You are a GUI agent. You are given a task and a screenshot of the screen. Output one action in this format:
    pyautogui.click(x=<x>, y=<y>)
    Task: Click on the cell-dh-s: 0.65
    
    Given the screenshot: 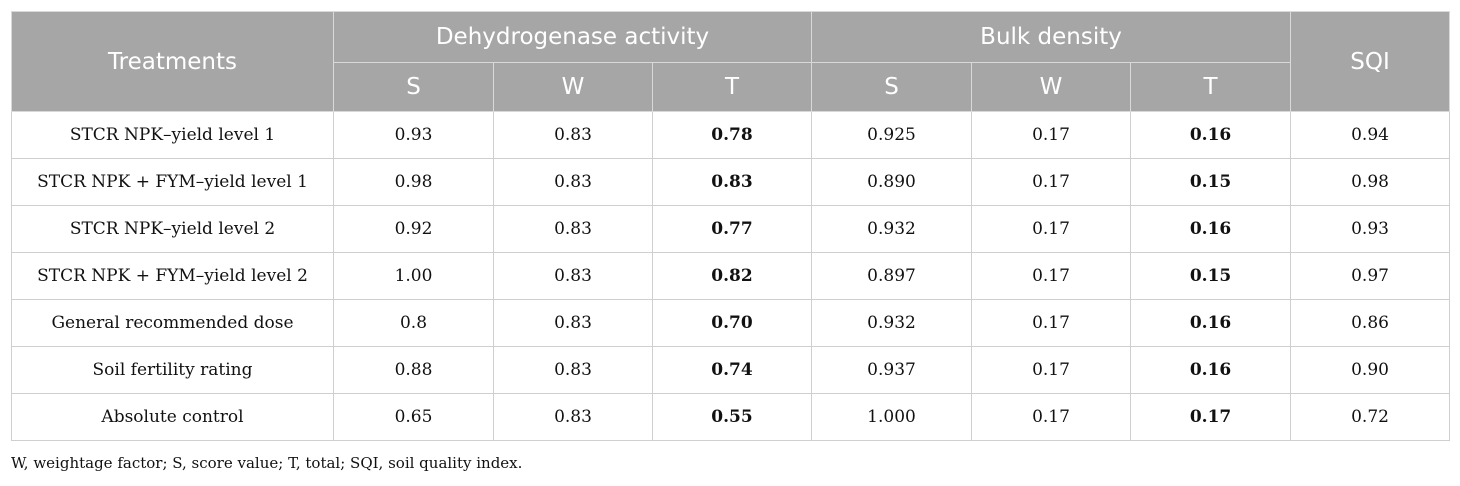 What is the action you would take?
    pyautogui.click(x=413, y=417)
    